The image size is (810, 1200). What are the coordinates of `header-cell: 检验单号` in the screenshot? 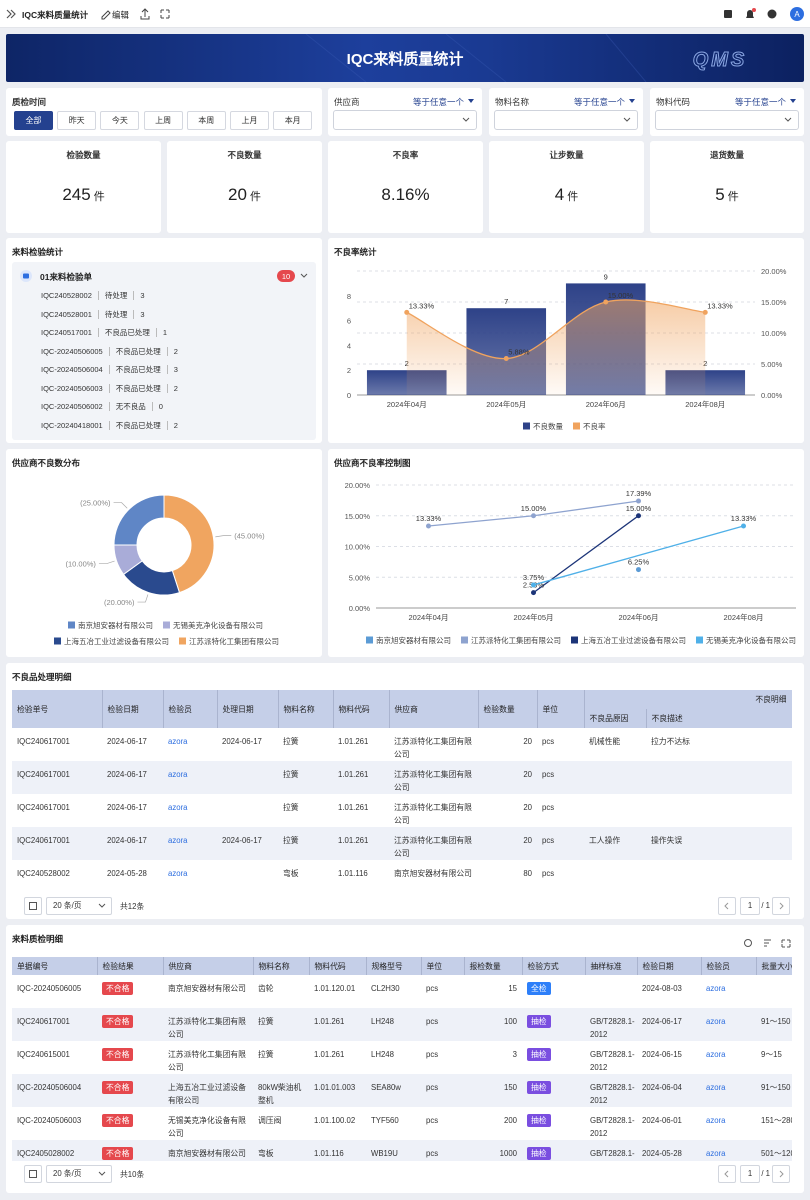 It's located at (57, 709).